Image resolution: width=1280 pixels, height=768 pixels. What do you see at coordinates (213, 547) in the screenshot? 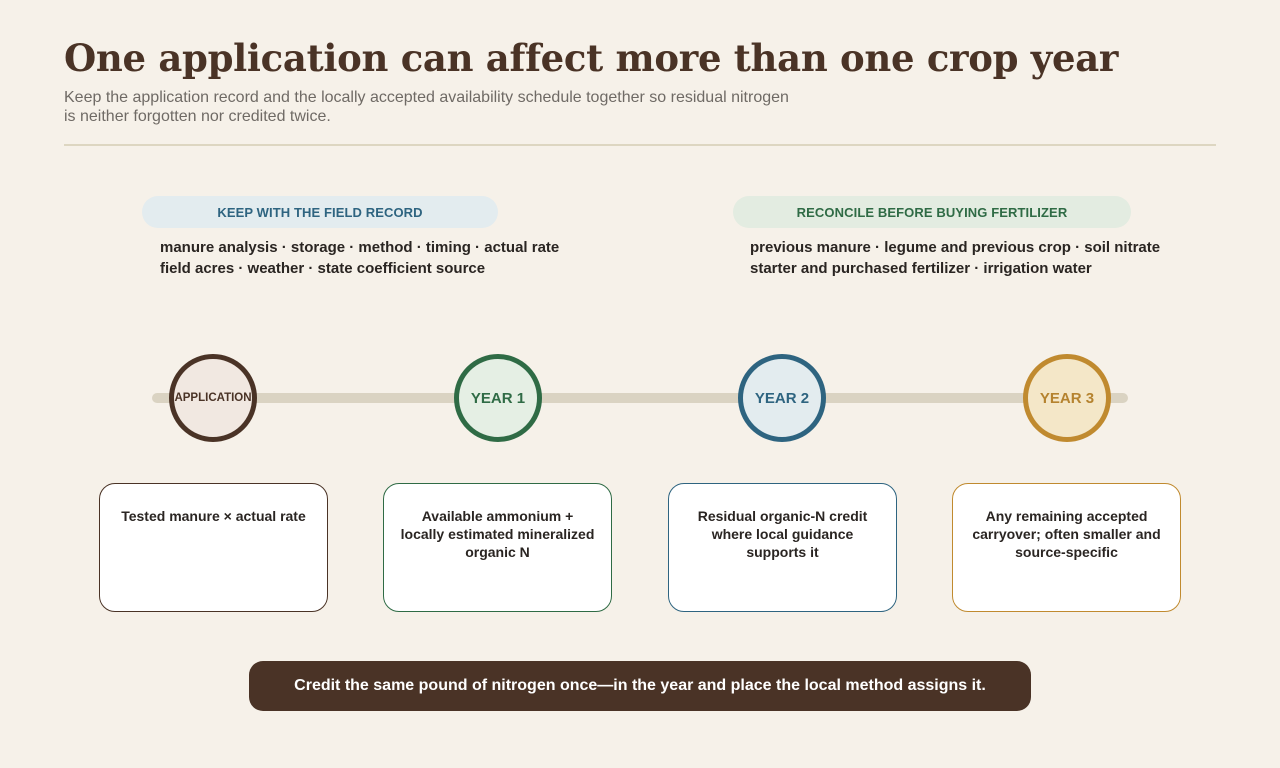
I see `application-card: Tested manure × actual rate` at bounding box center [213, 547].